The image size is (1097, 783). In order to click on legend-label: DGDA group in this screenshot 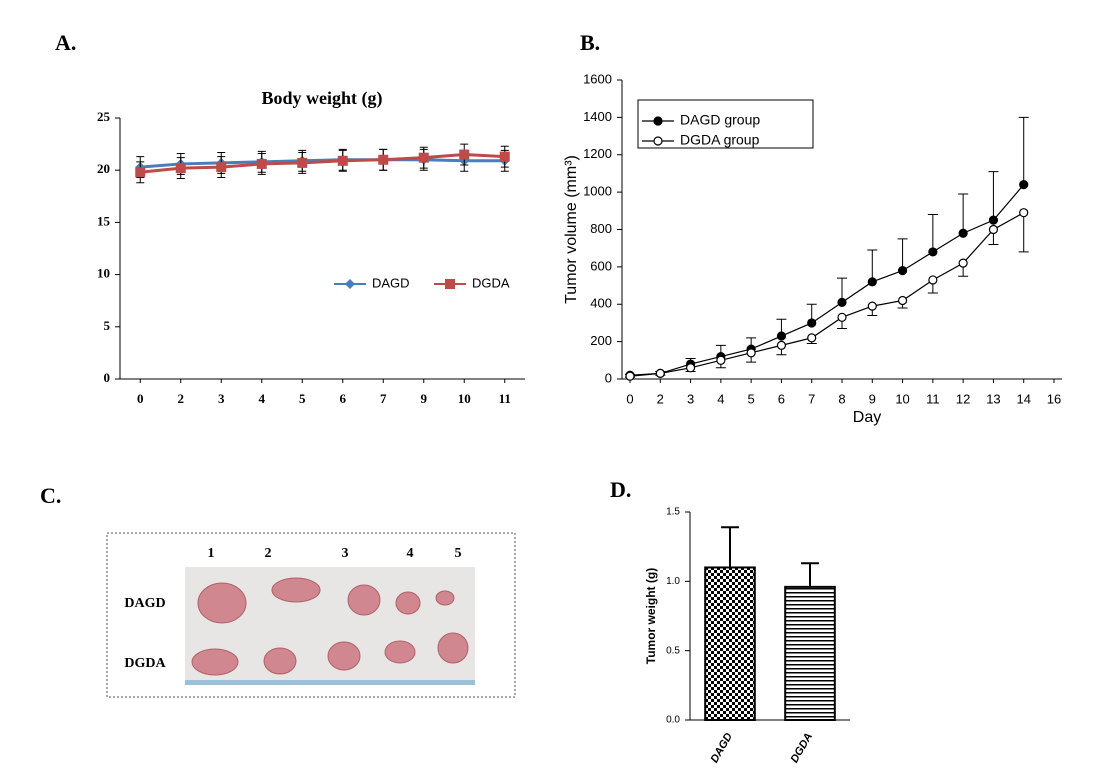, I will do `click(720, 140)`.